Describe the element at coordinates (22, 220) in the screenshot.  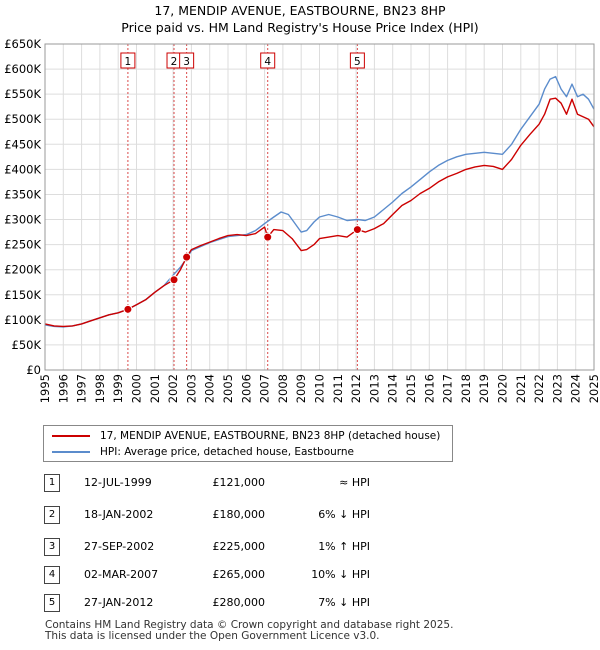
I see `y-tick-label: £300K` at that location.